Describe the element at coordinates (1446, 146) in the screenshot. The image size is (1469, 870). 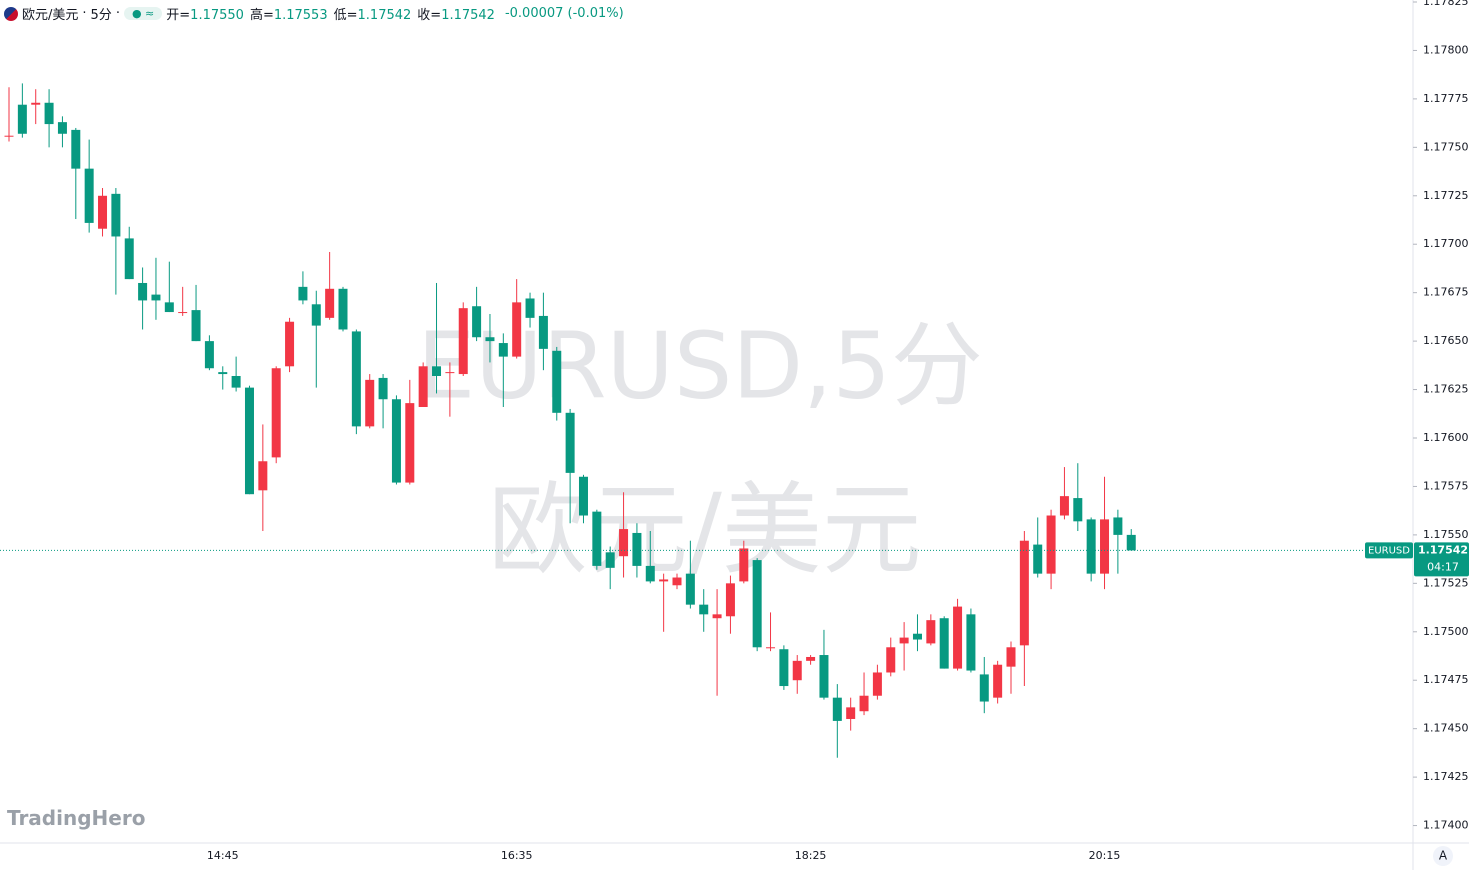
I see `y-tick-label: 1.17750` at that location.